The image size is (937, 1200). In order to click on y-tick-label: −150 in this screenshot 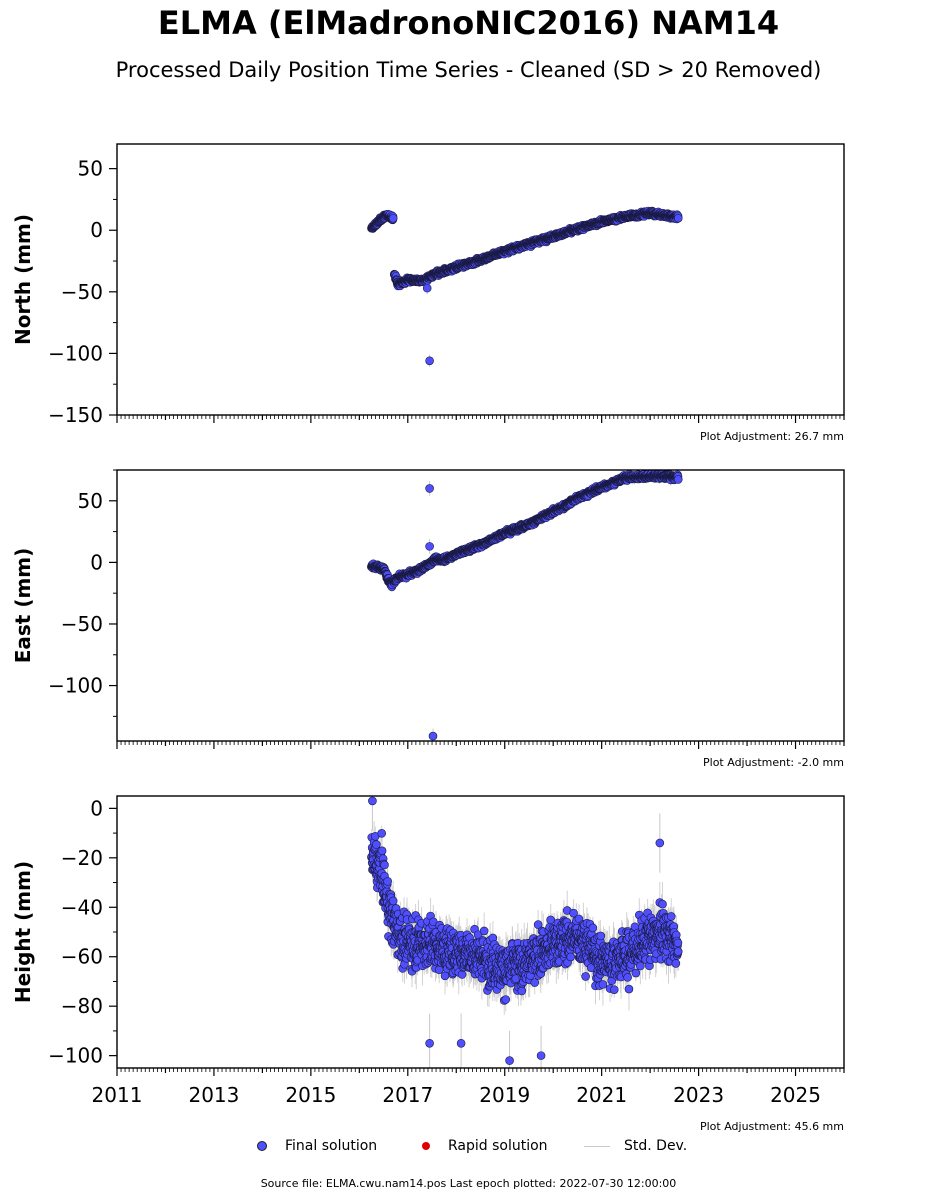, I will do `click(75, 415)`.